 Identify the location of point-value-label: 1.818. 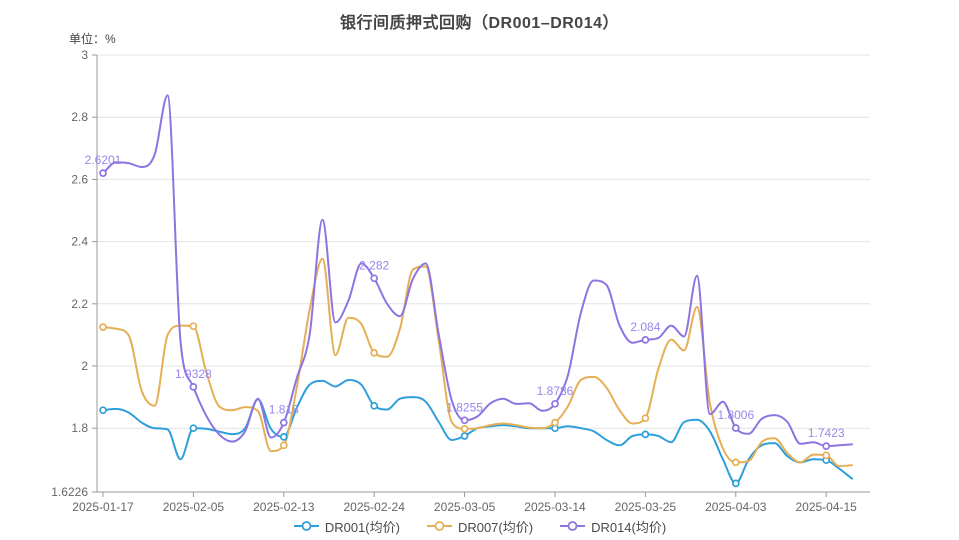
(284, 410).